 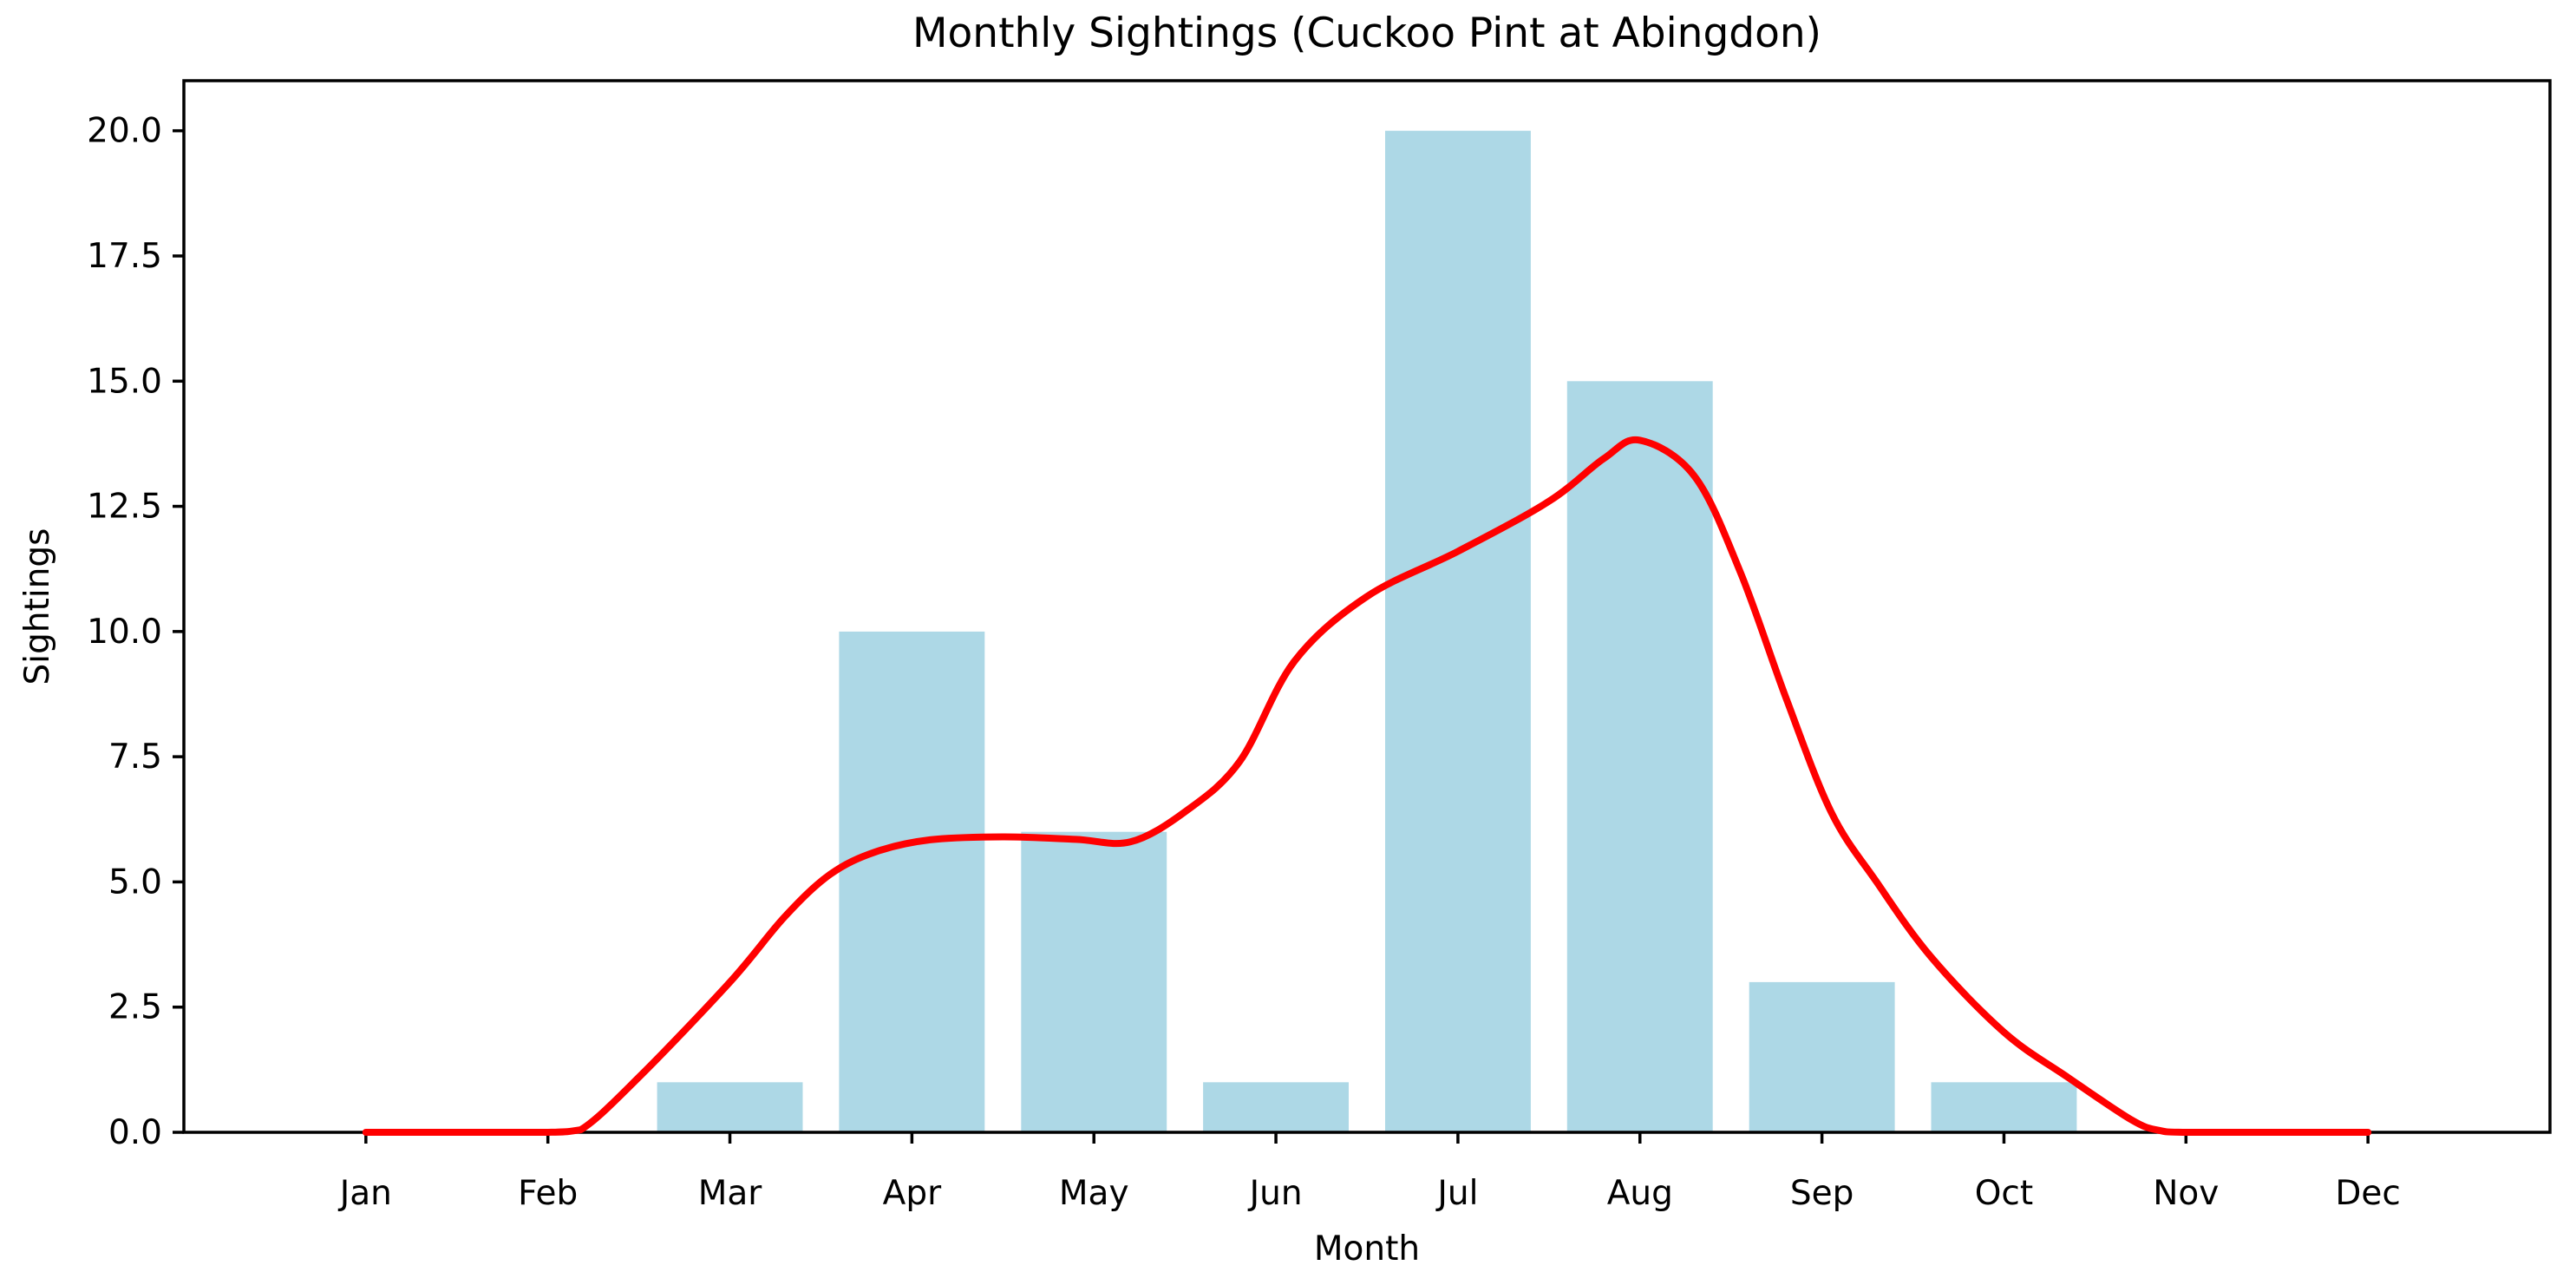 I want to click on x-tick-label-jul: Jul, so click(x=1456, y=1193).